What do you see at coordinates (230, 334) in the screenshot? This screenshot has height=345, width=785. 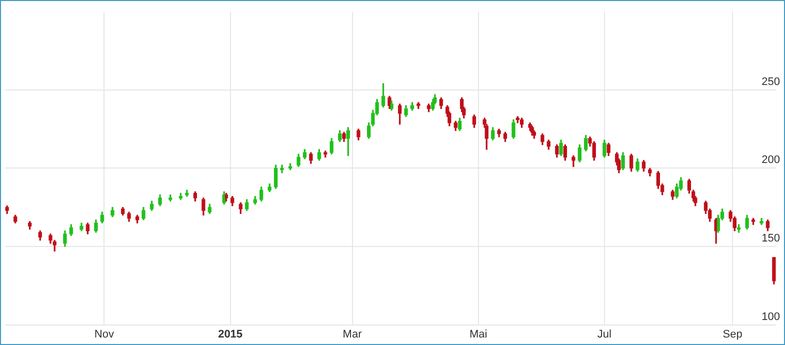 I see `x-tick-label: 2015` at bounding box center [230, 334].